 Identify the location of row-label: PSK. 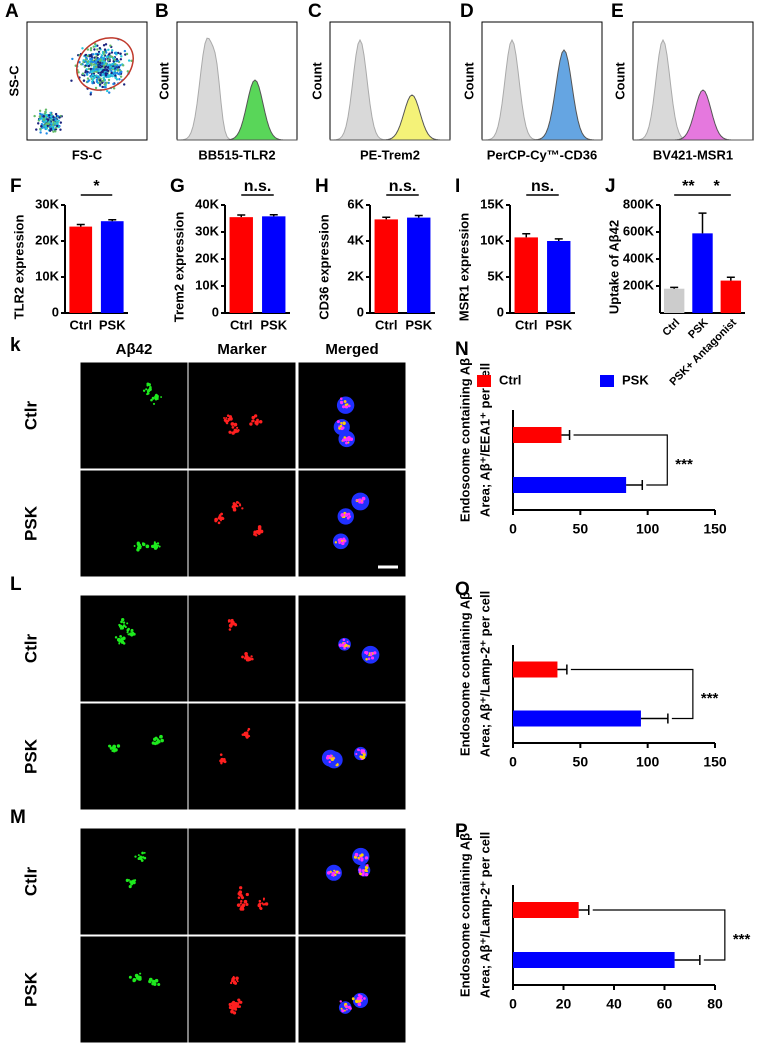
(30, 756).